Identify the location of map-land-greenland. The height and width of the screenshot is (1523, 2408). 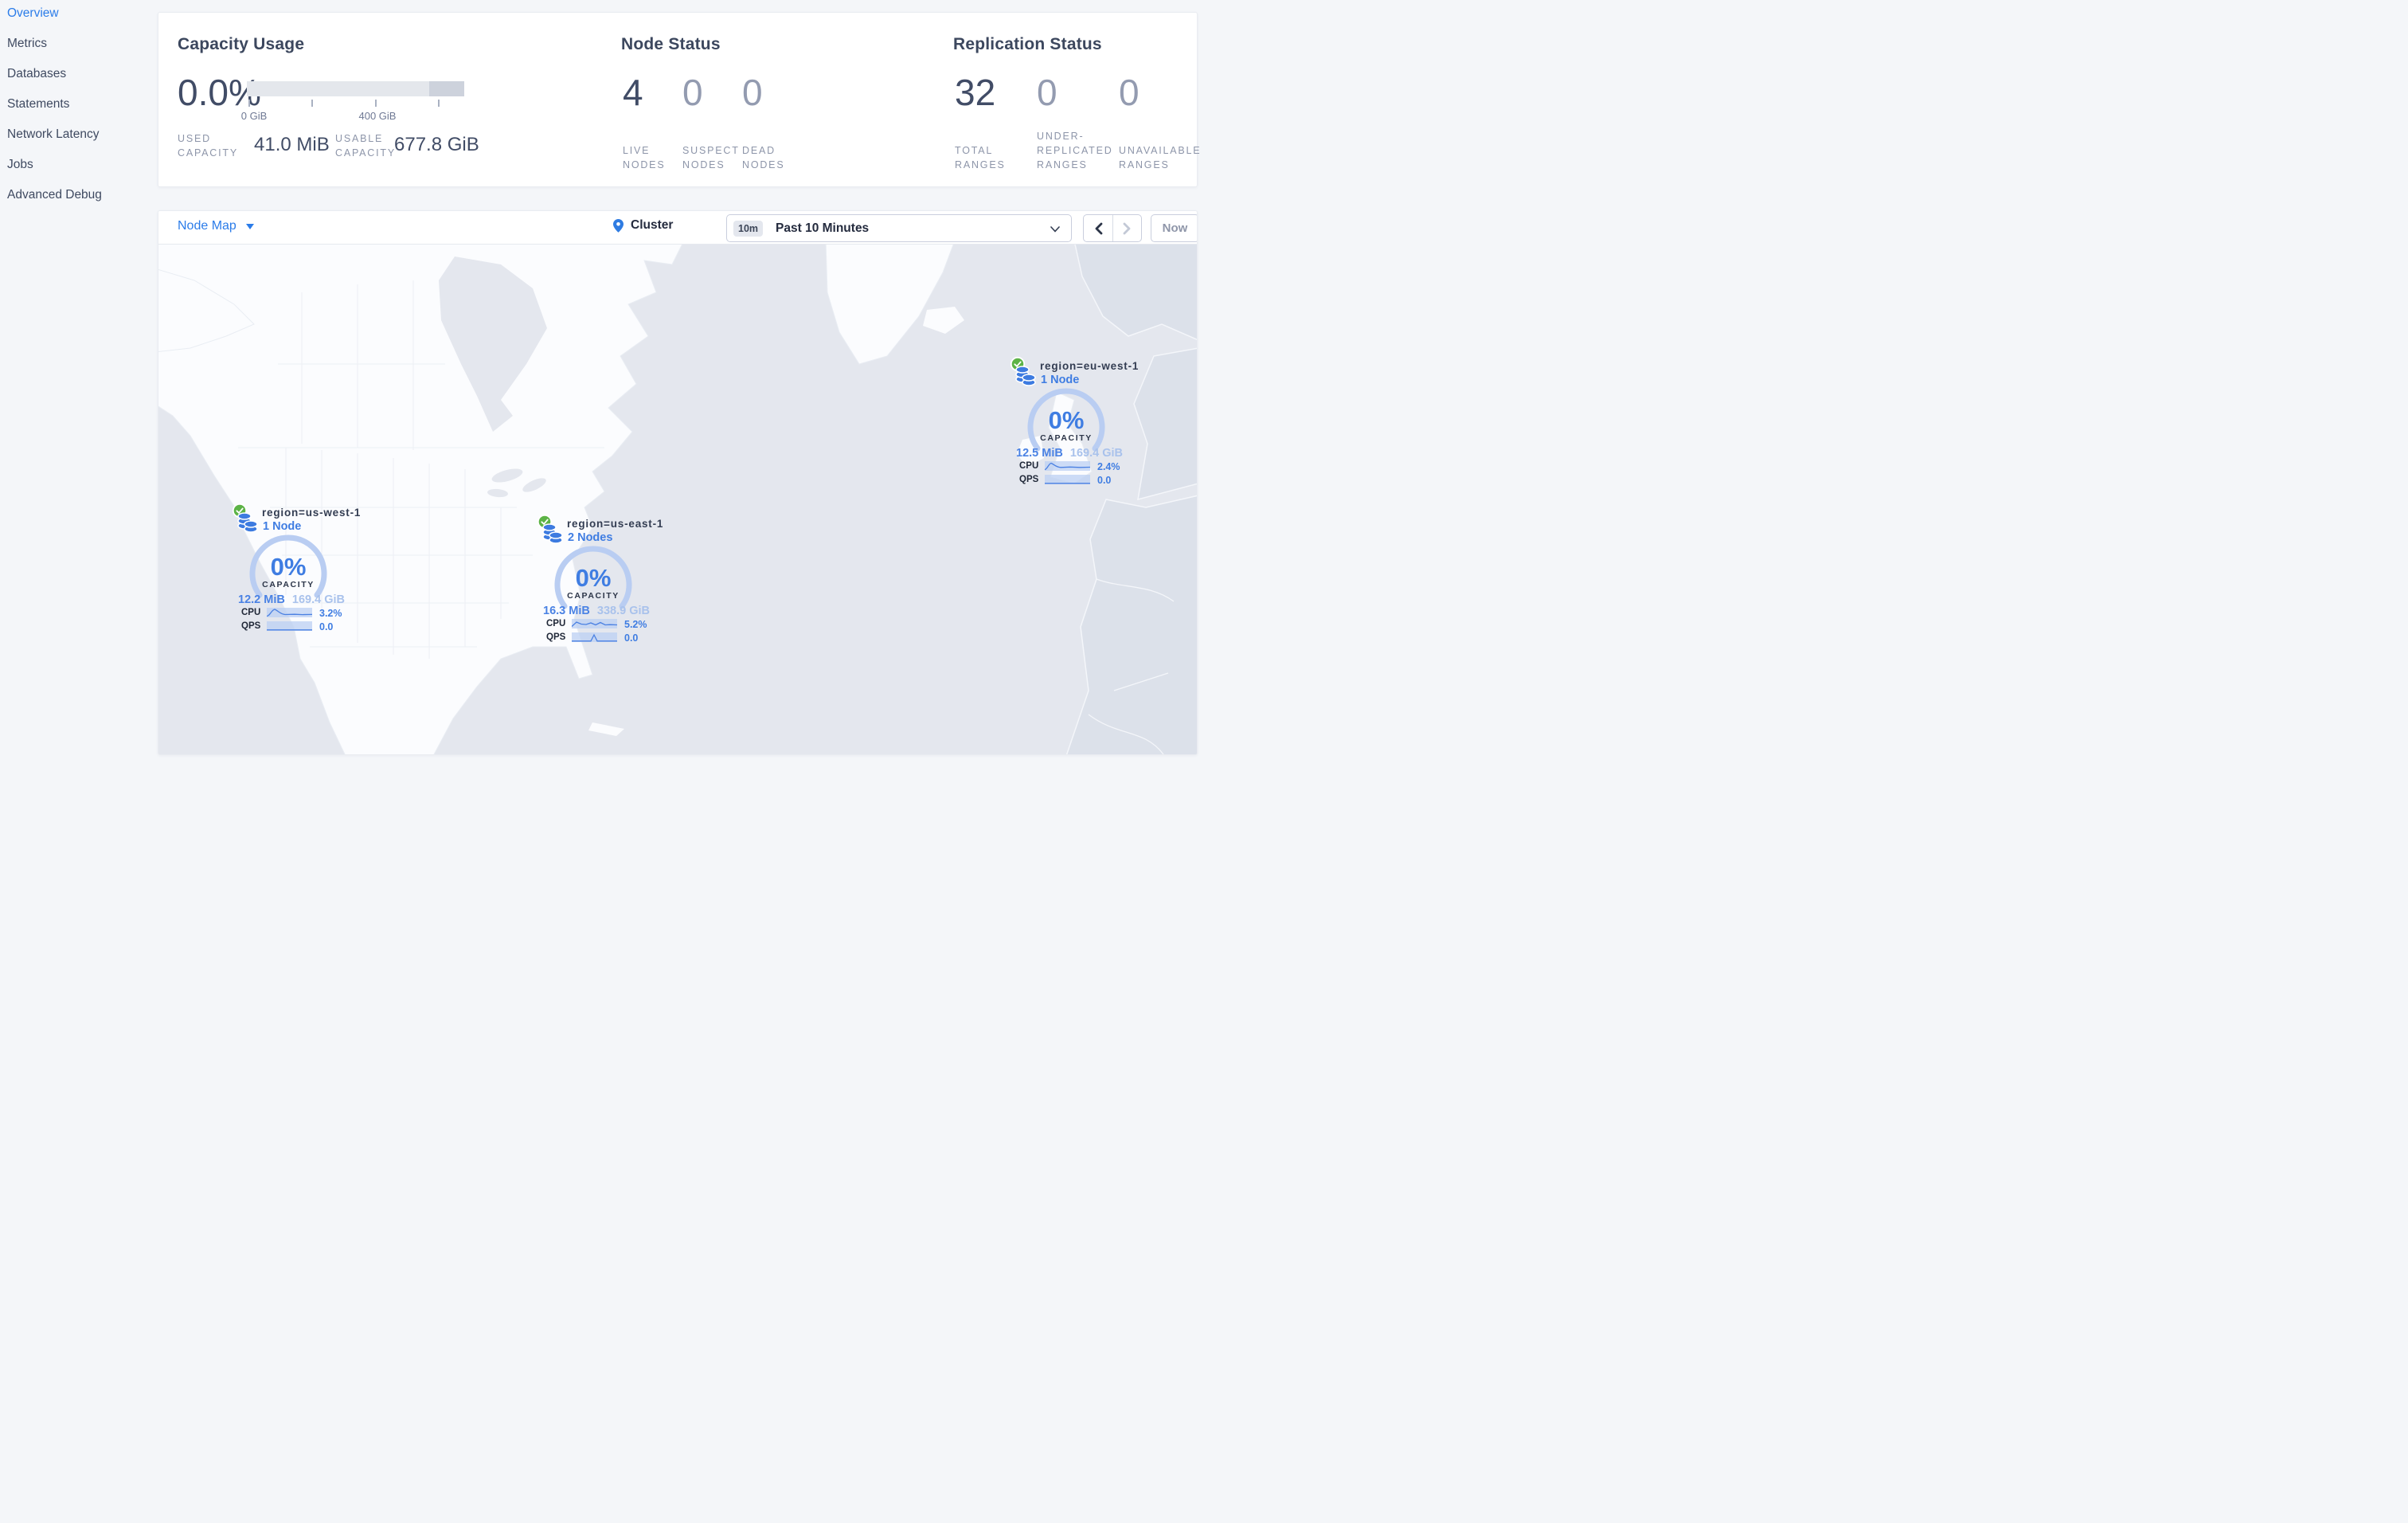
(890, 302).